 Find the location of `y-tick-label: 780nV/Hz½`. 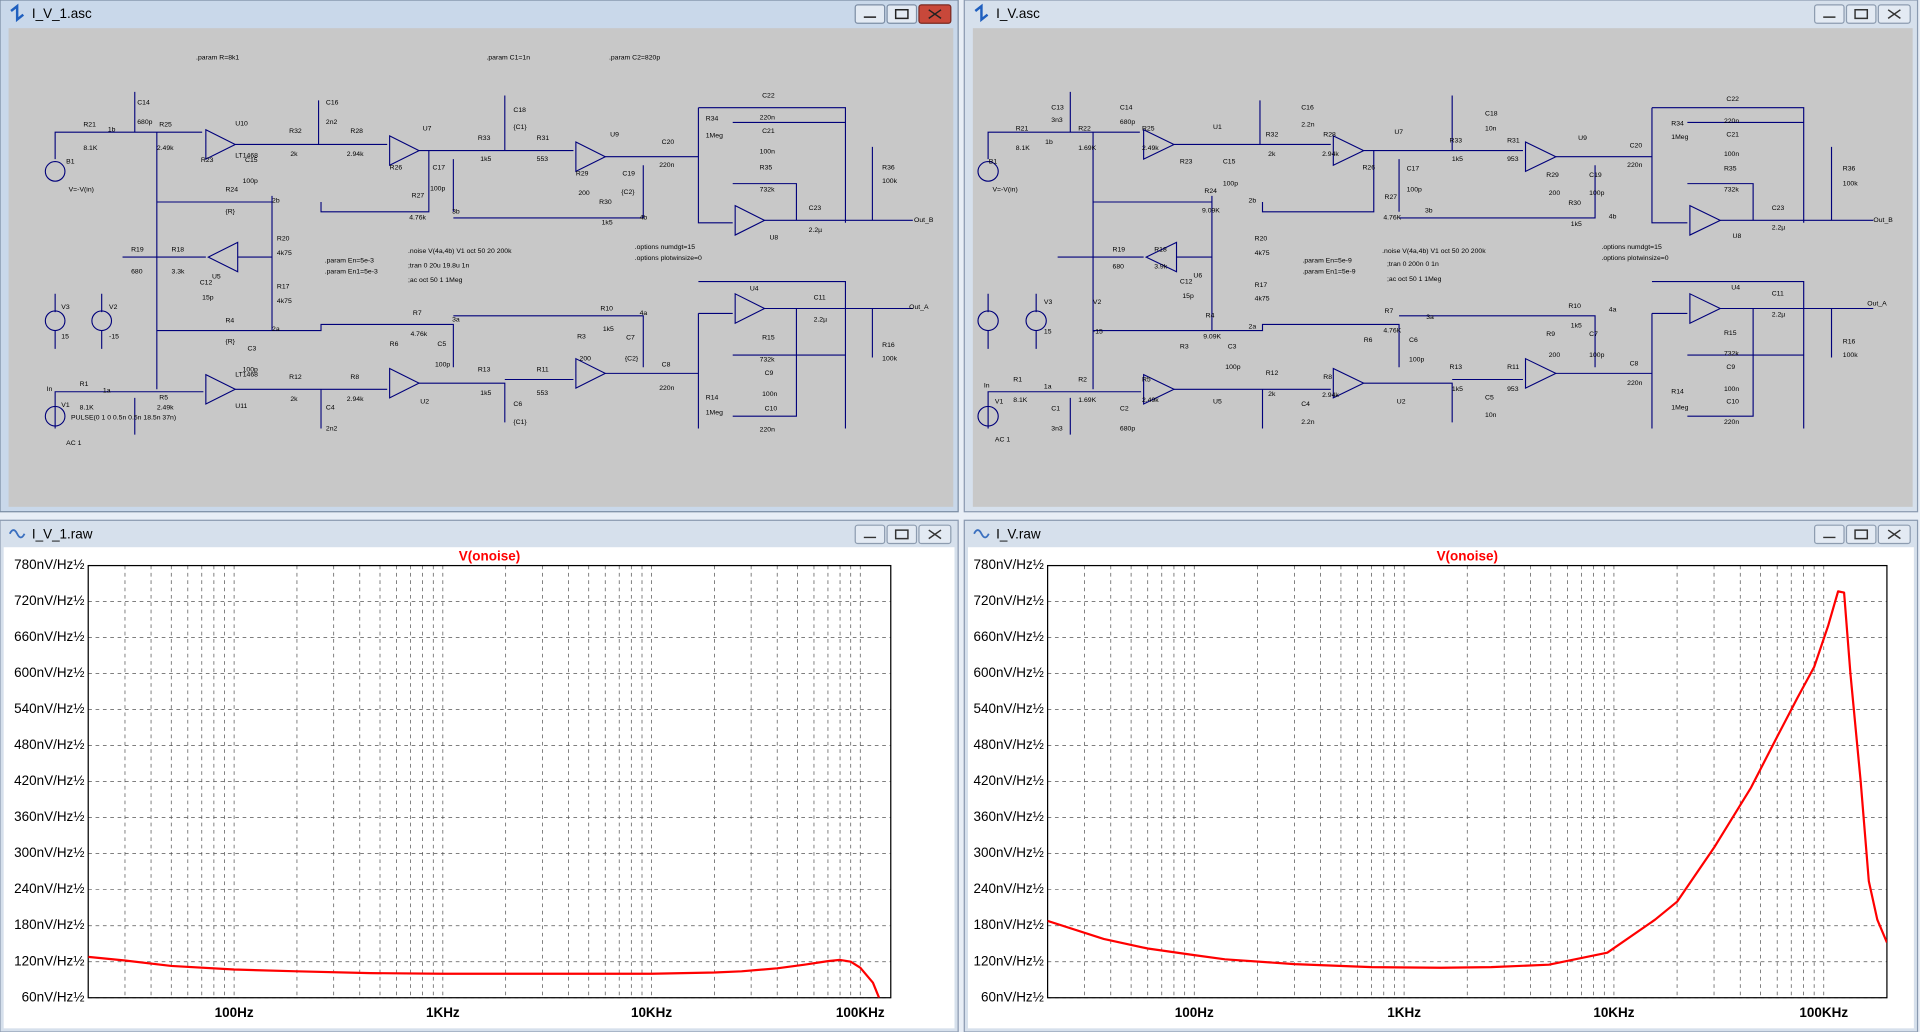

y-tick-label: 780nV/Hz½ is located at coordinates (49, 564).